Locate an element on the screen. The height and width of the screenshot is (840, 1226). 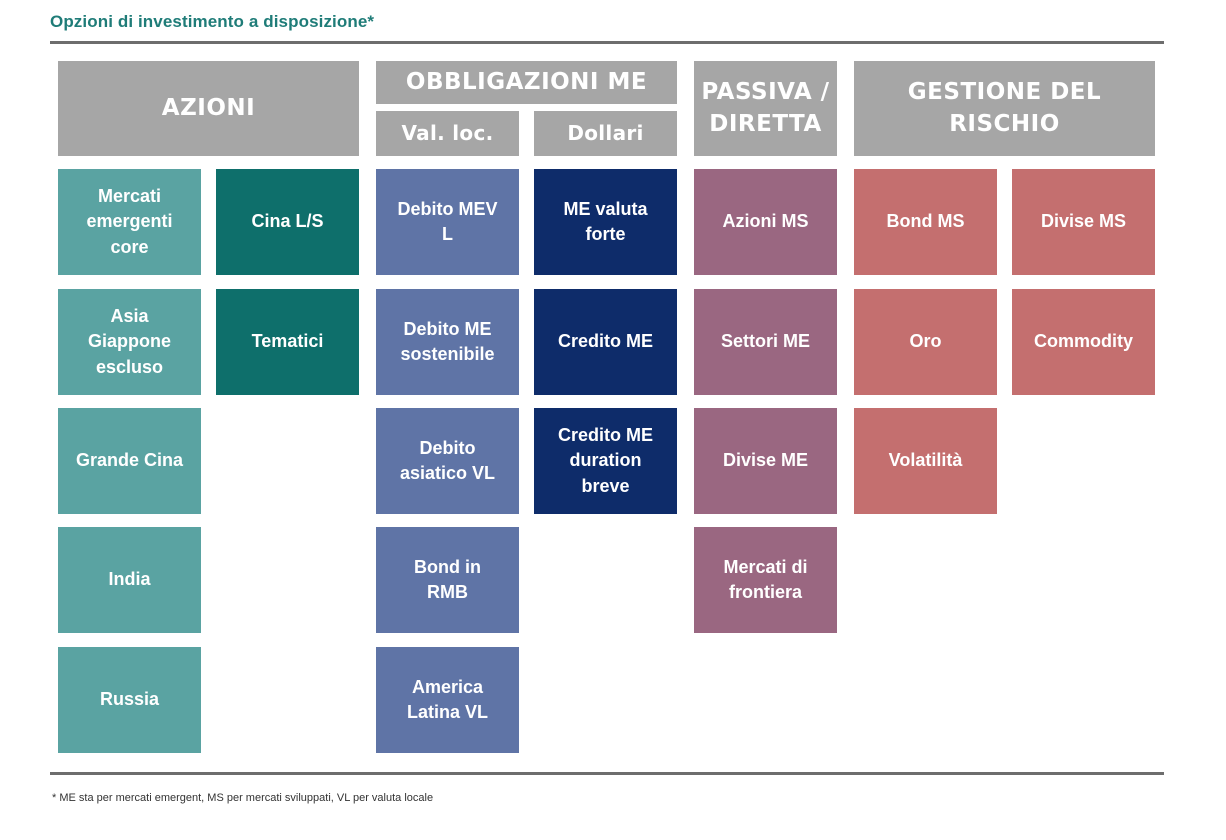
azioni-cell: Grande Cina is located at coordinates (129, 461).